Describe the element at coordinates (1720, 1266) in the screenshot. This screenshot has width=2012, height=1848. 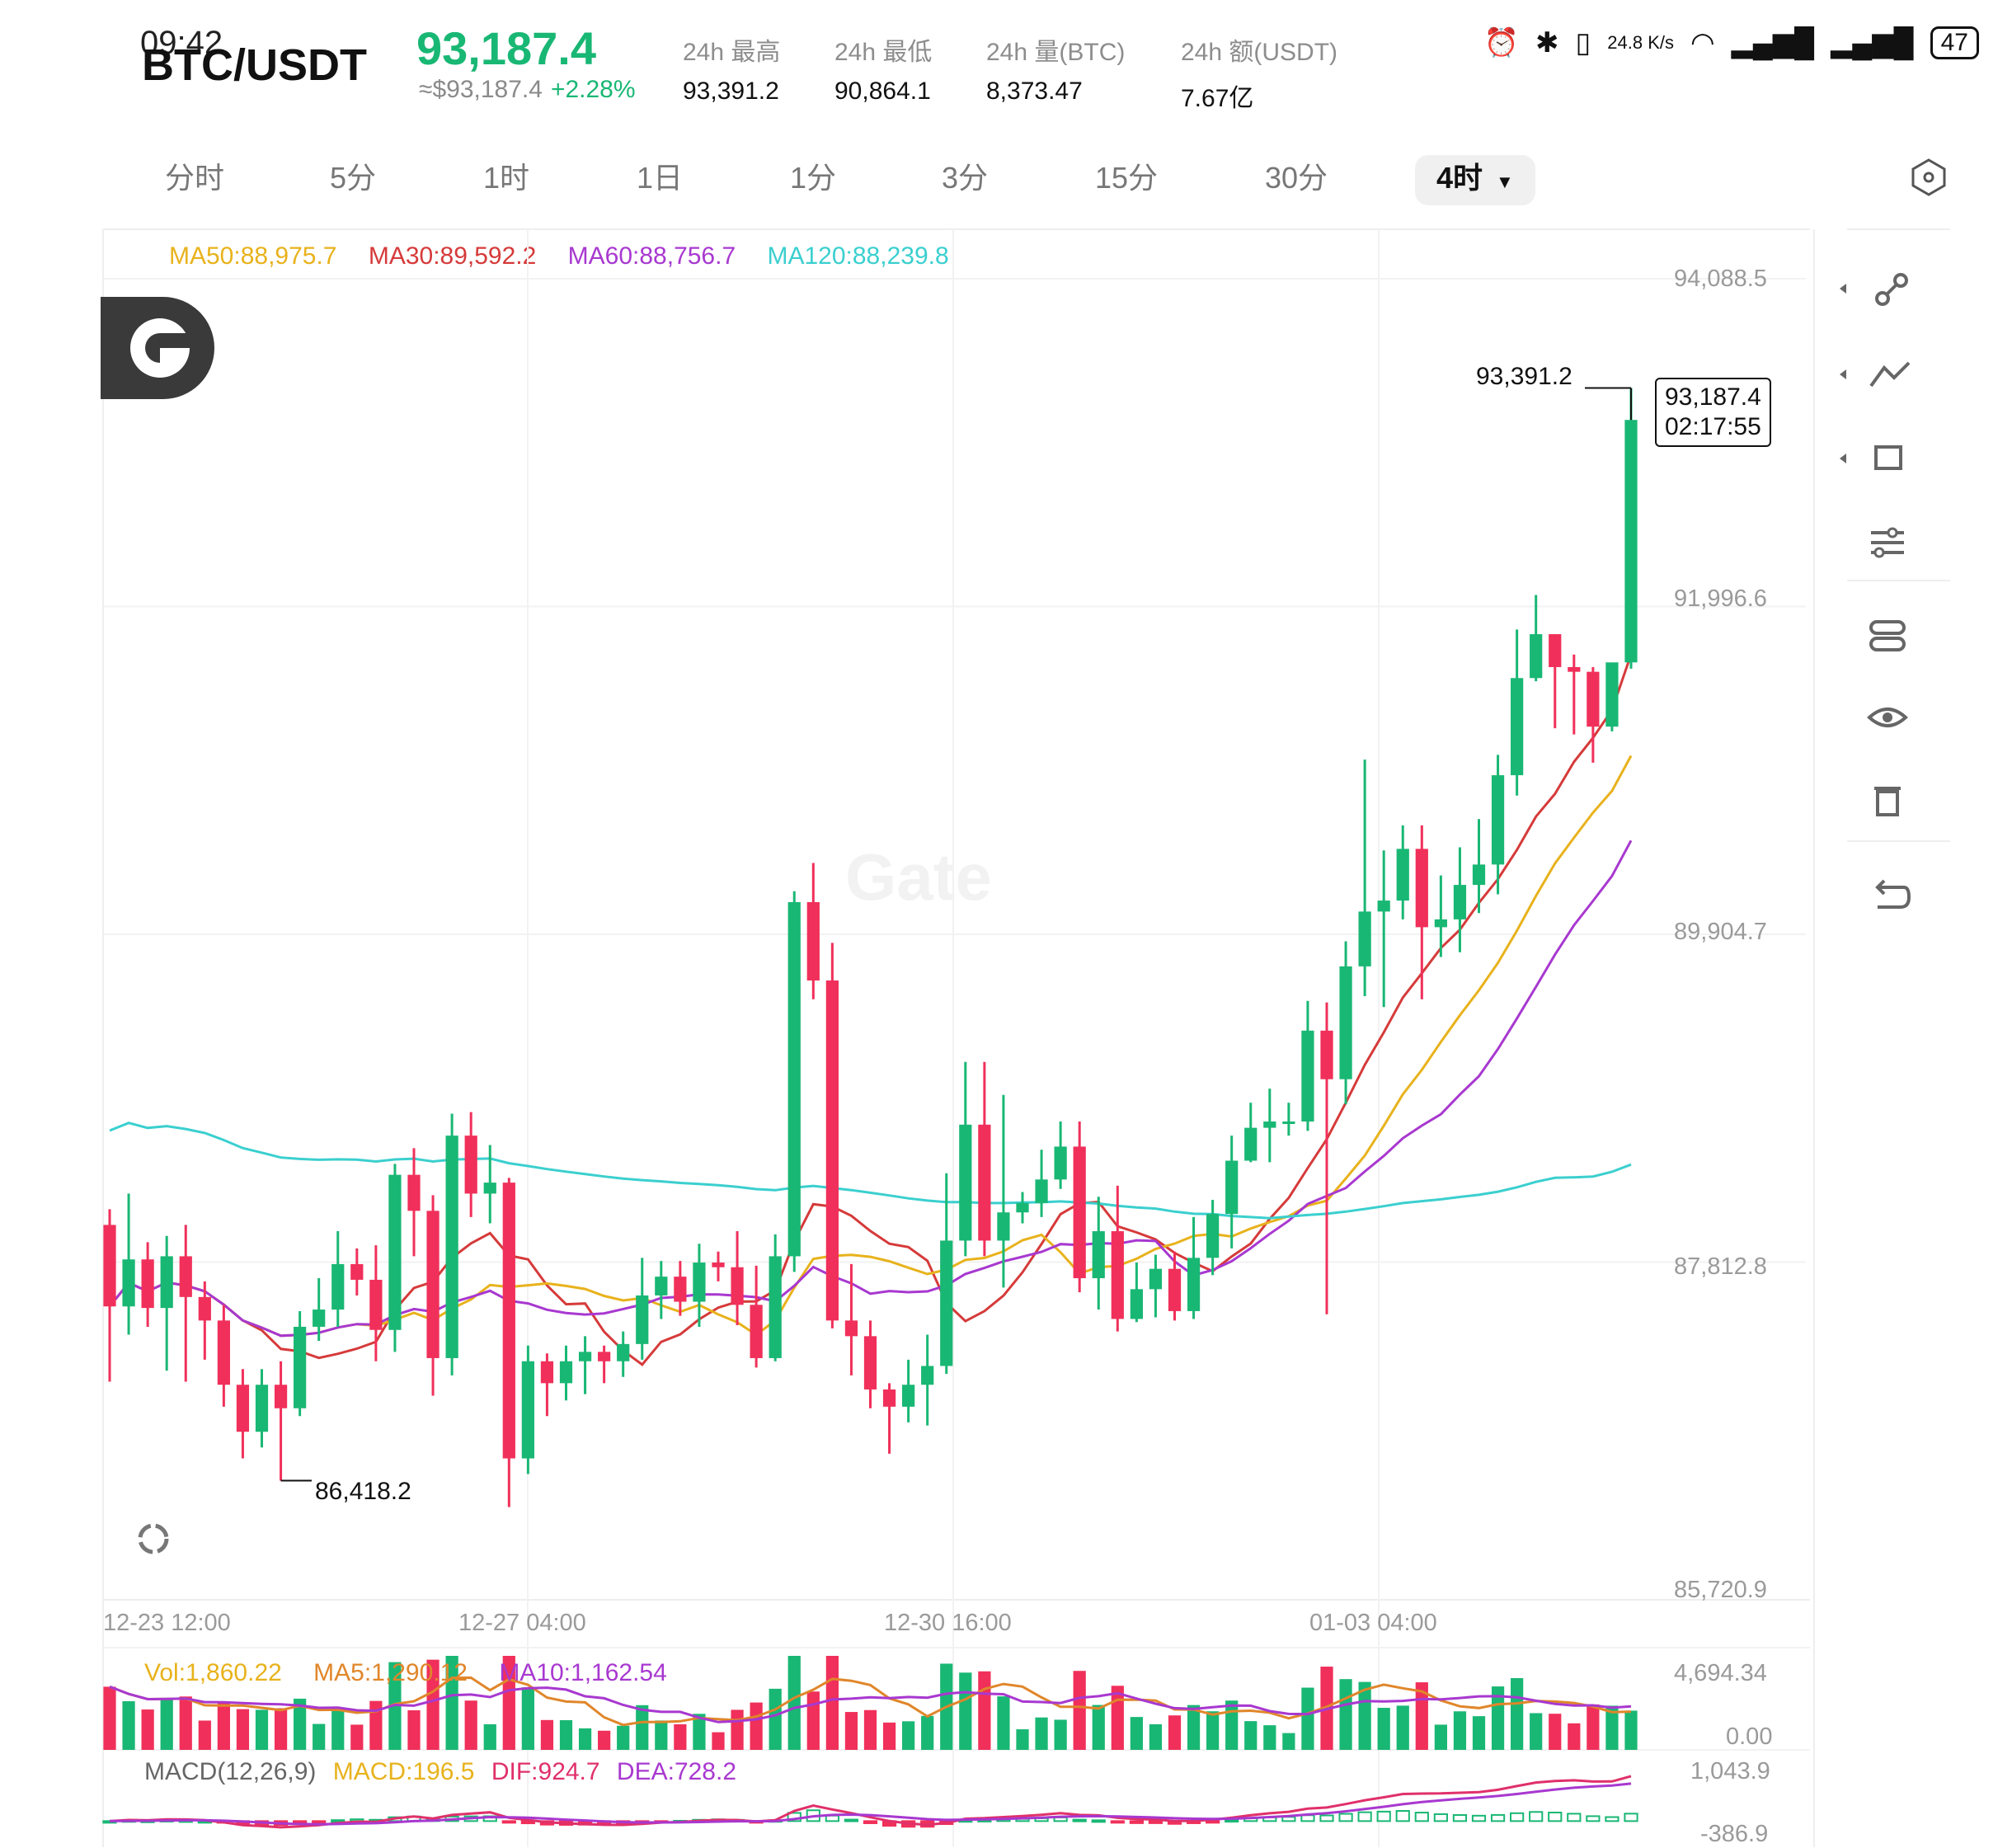
I see `y-tick: 87,812.8` at that location.